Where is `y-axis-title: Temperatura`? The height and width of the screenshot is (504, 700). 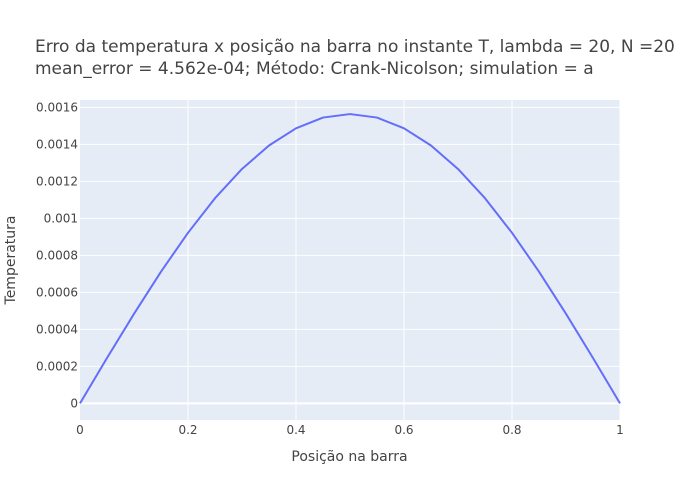
y-axis-title: Temperatura is located at coordinates (11, 261).